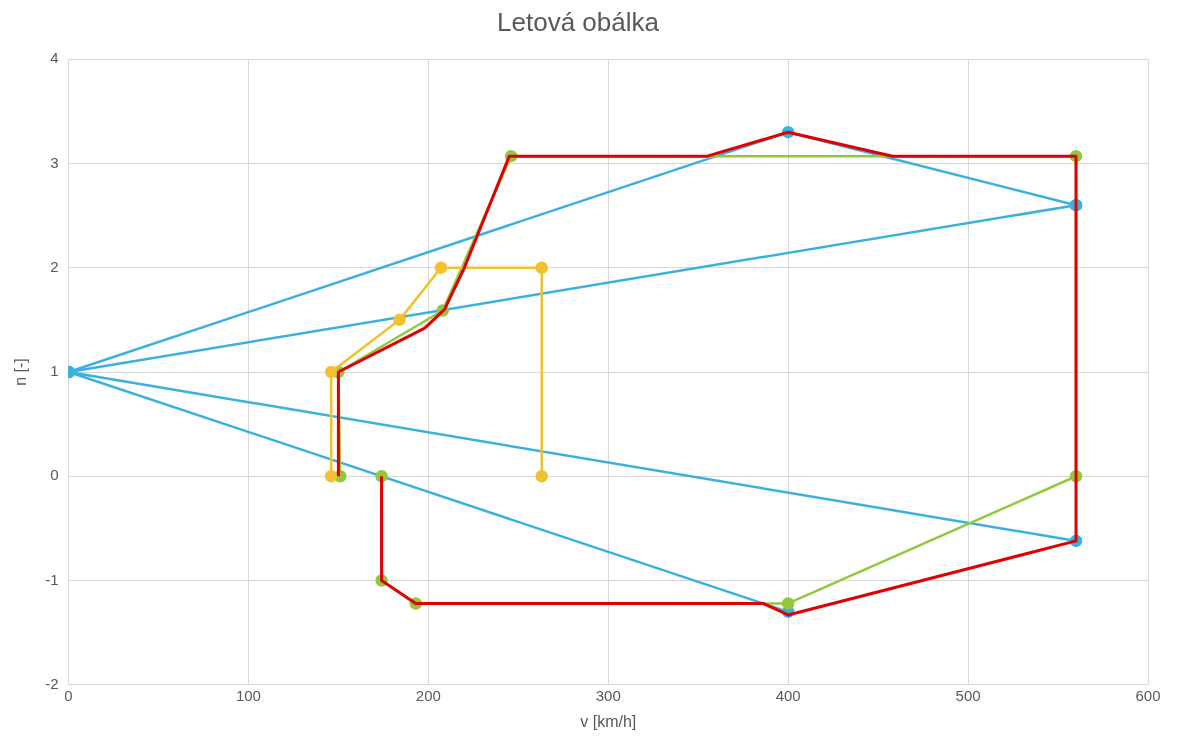 Image resolution: width=1182 pixels, height=747 pixels. I want to click on y-tick-label: 0, so click(54, 475).